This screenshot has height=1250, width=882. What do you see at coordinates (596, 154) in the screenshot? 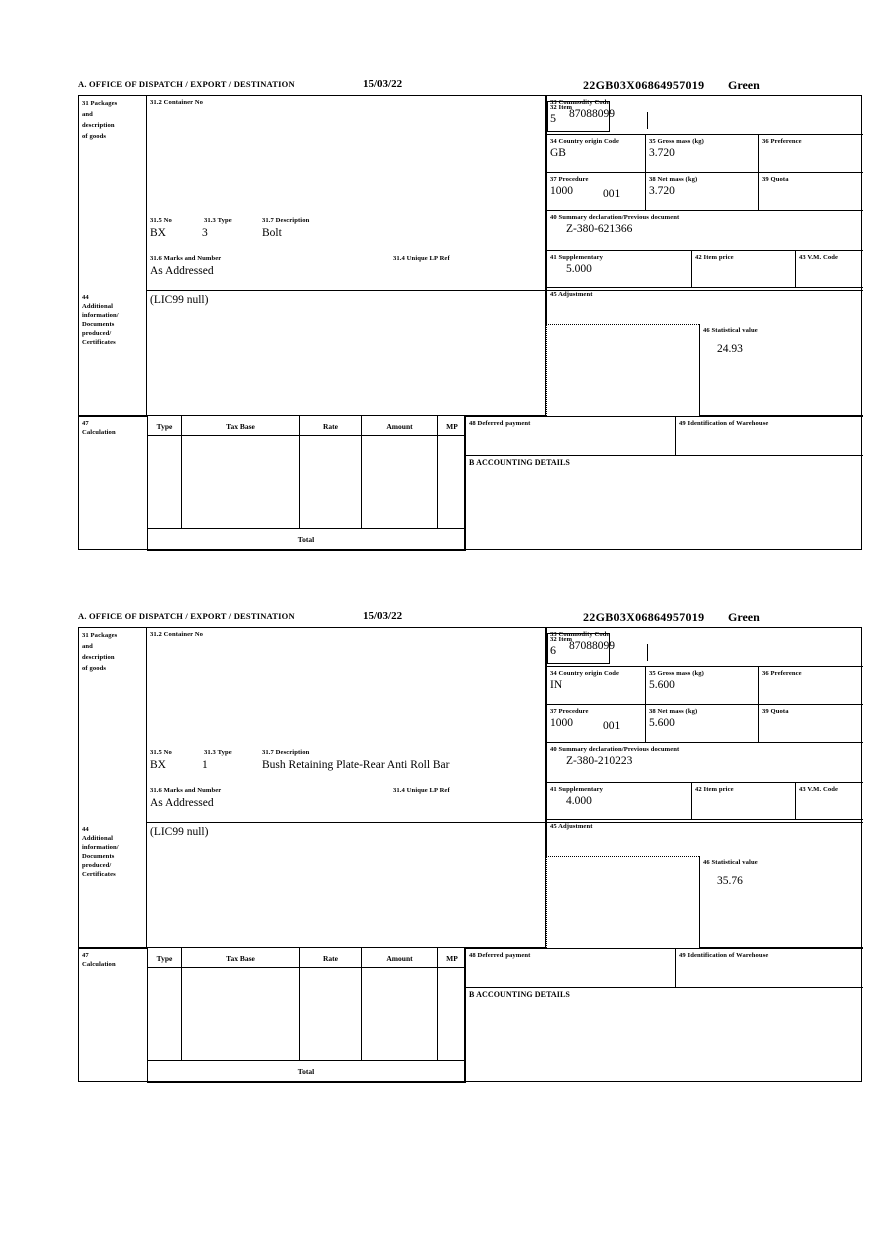
I see `box-34-country-origin: 34 Country origin Code GB` at bounding box center [596, 154].